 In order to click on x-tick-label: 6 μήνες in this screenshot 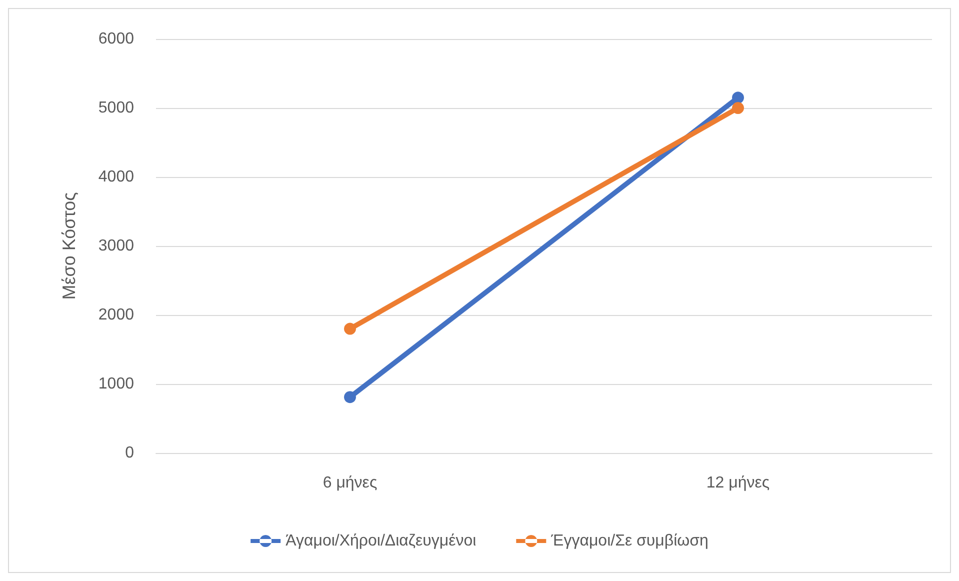, I will do `click(350, 483)`.